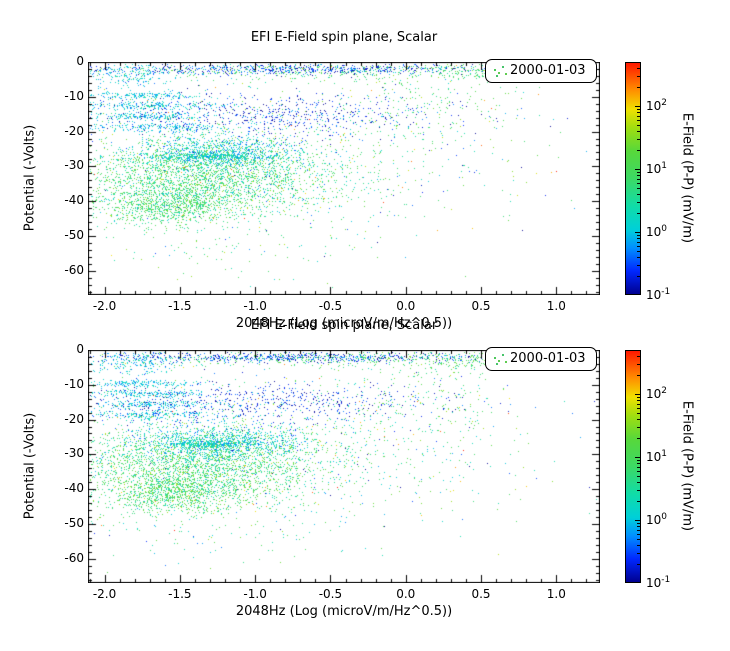 This screenshot has width=730, height=651. I want to click on x-tick-label: -1.0, so click(255, 306).